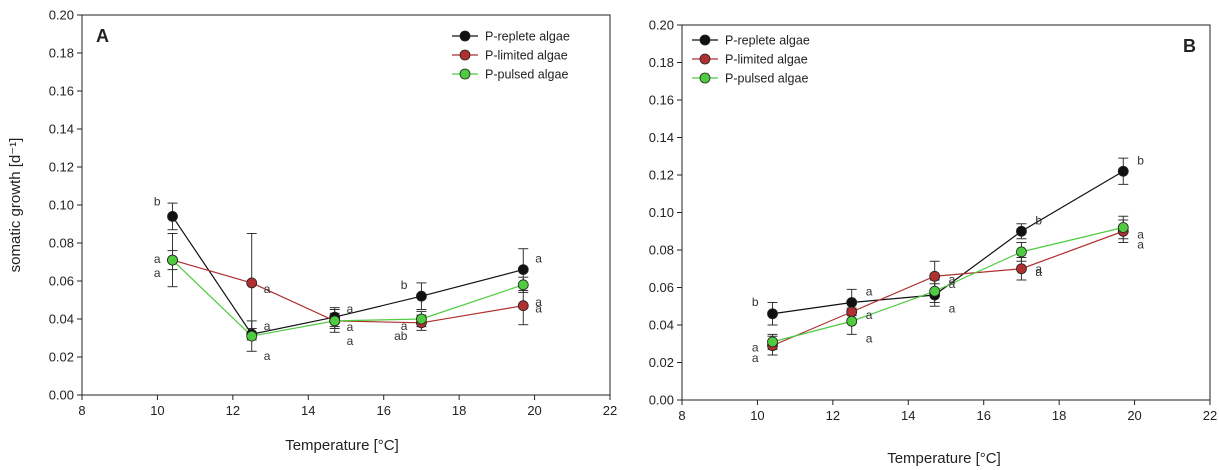  Describe the element at coordinates (401, 336) in the screenshot. I see `significance-label: ab` at that location.